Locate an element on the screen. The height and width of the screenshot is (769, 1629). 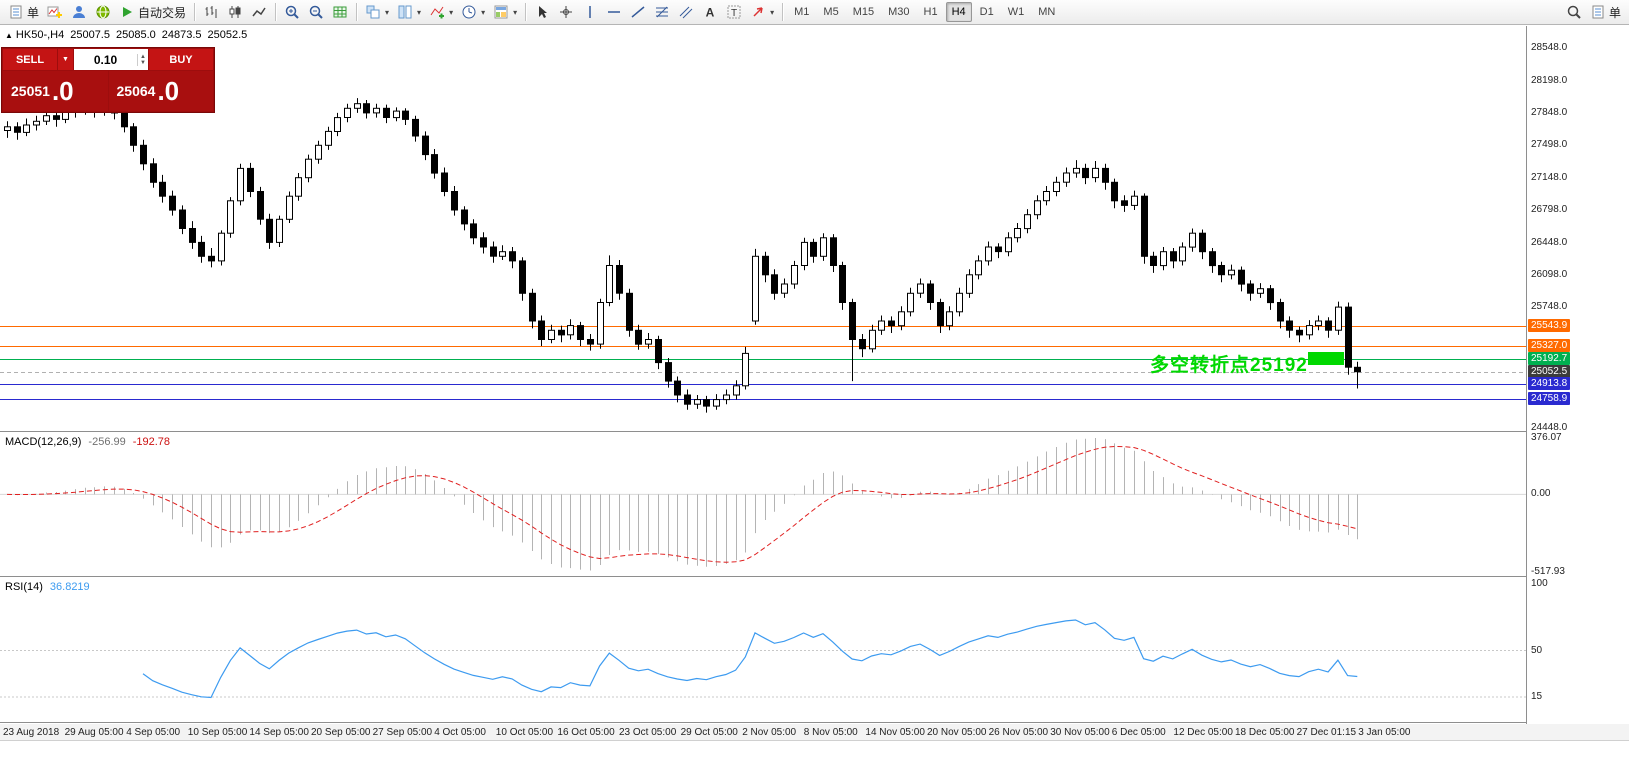
market-watch-button is located at coordinates (103, 12).